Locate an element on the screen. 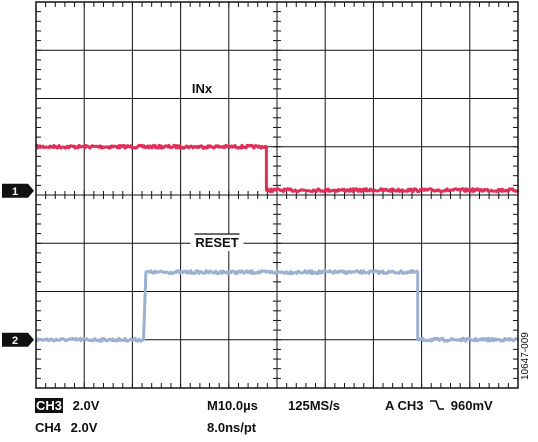  label-backdrop is located at coordinates (217, 242).